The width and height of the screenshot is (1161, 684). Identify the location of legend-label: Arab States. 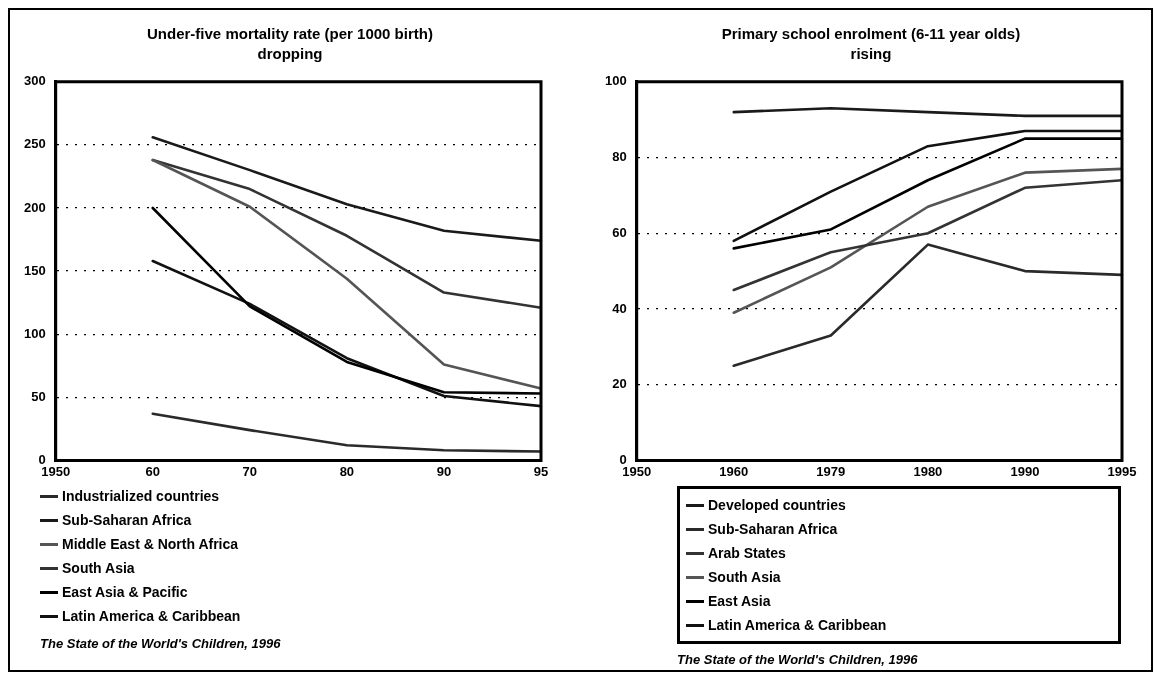
(747, 553).